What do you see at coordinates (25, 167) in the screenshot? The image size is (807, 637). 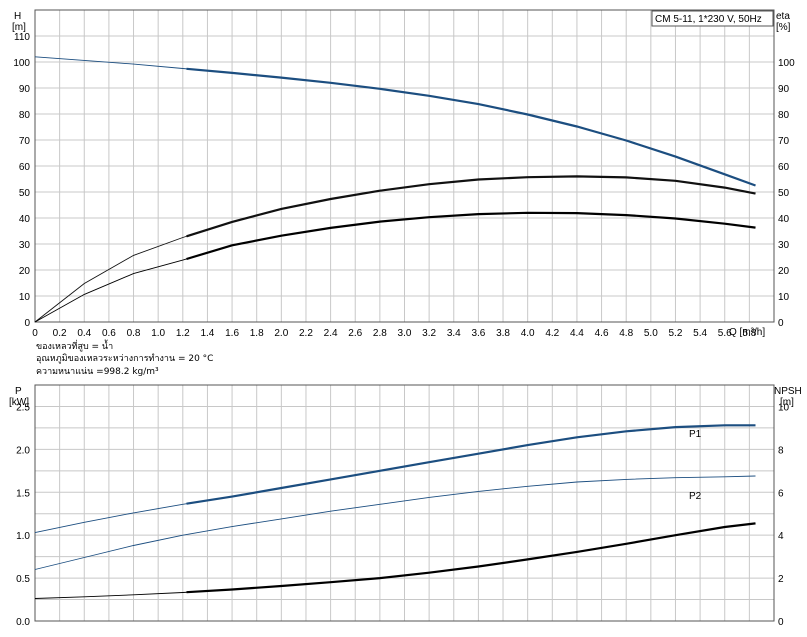 I see `left-y-tick-label: 60` at bounding box center [25, 167].